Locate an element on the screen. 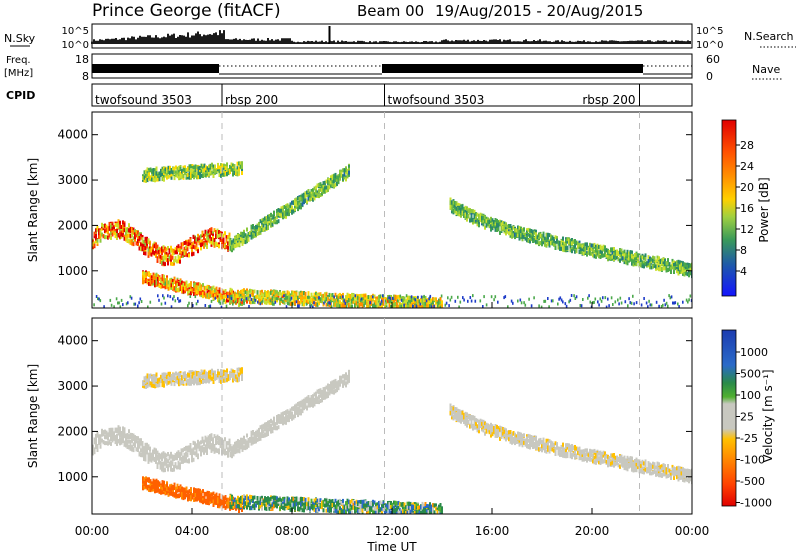  nsky-trace is located at coordinates (391, 35).